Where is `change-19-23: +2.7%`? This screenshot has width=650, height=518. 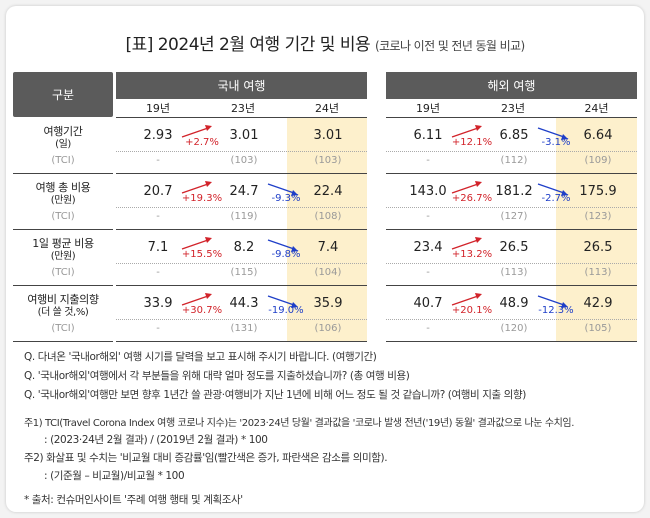 change-19-23: +2.7% is located at coordinates (202, 142).